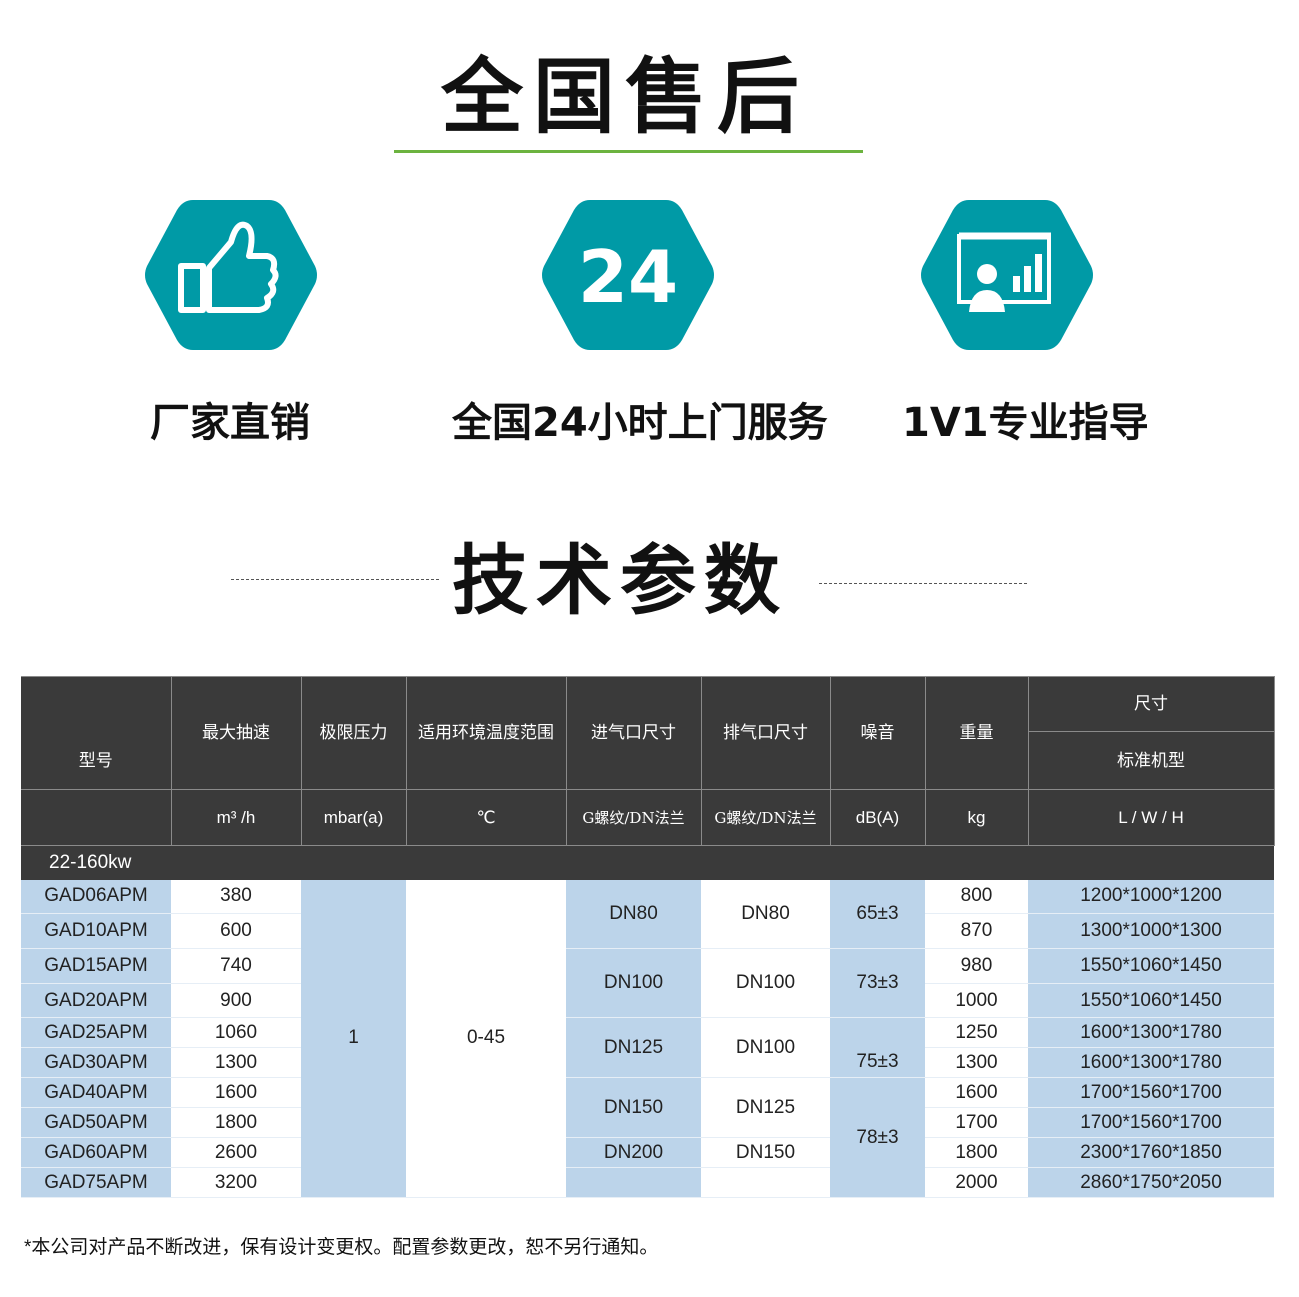 Image resolution: width=1299 pixels, height=1297 pixels. What do you see at coordinates (353, 1038) in the screenshot?
I see `cell-pressure: 1` at bounding box center [353, 1038].